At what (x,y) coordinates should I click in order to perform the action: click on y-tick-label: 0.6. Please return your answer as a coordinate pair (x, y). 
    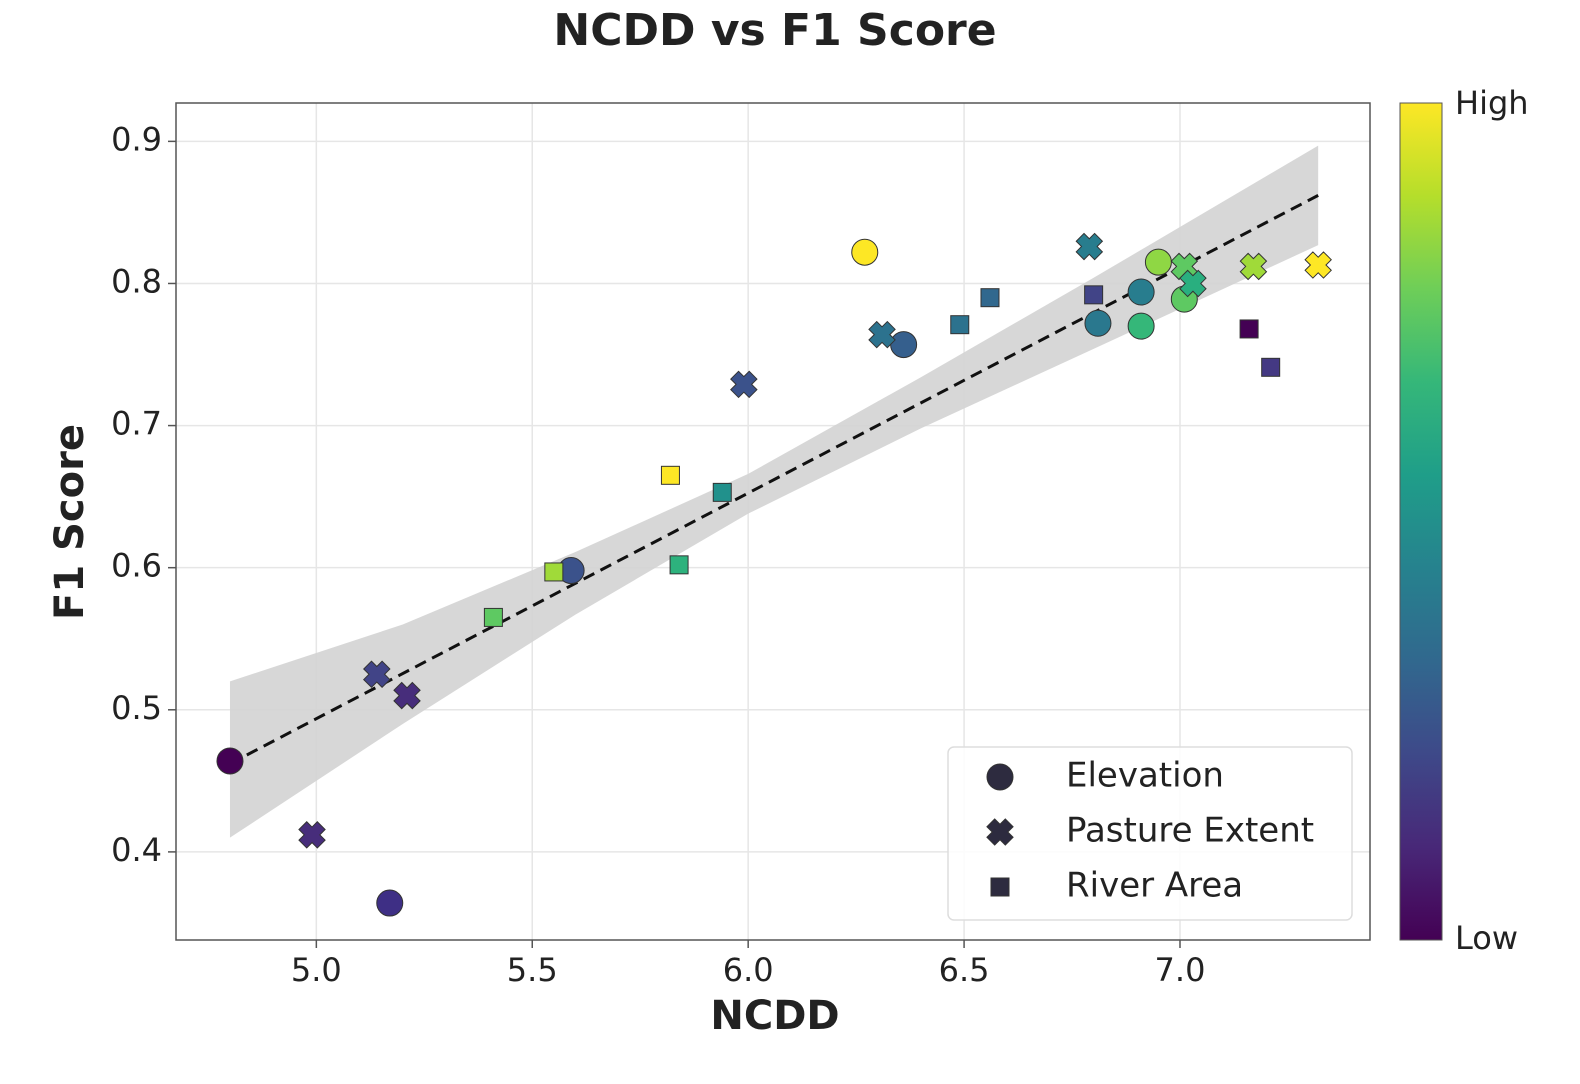
    Looking at the image, I should click on (136, 566).